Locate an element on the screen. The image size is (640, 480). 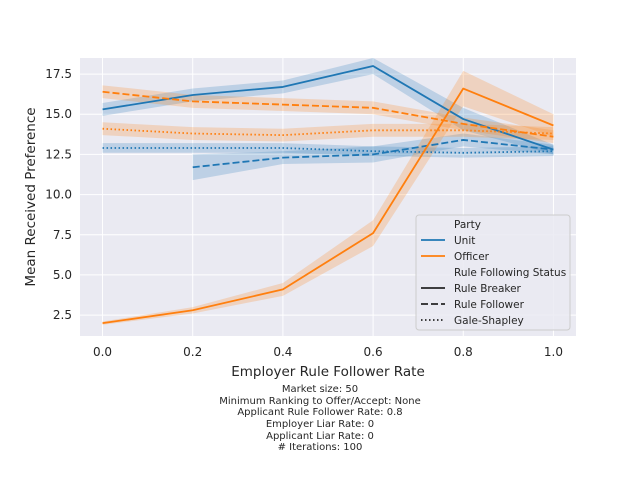
officer-rule-follower-ci-band is located at coordinates (328, 114).